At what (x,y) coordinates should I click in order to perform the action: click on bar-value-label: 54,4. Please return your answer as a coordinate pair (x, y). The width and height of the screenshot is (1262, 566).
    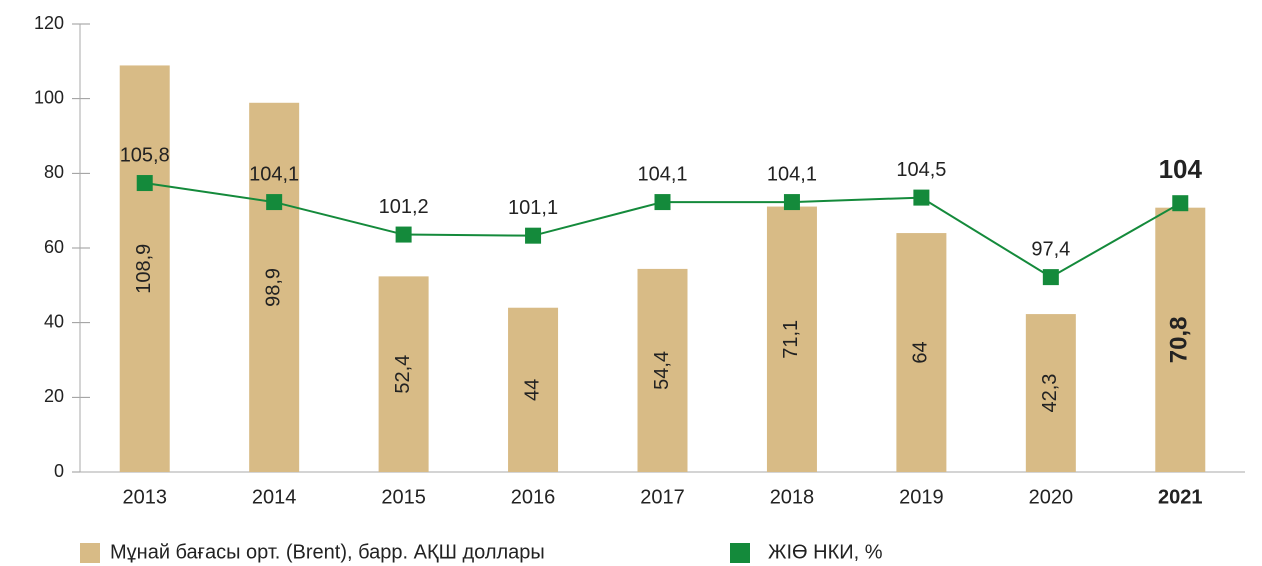
    Looking at the image, I should click on (662, 370).